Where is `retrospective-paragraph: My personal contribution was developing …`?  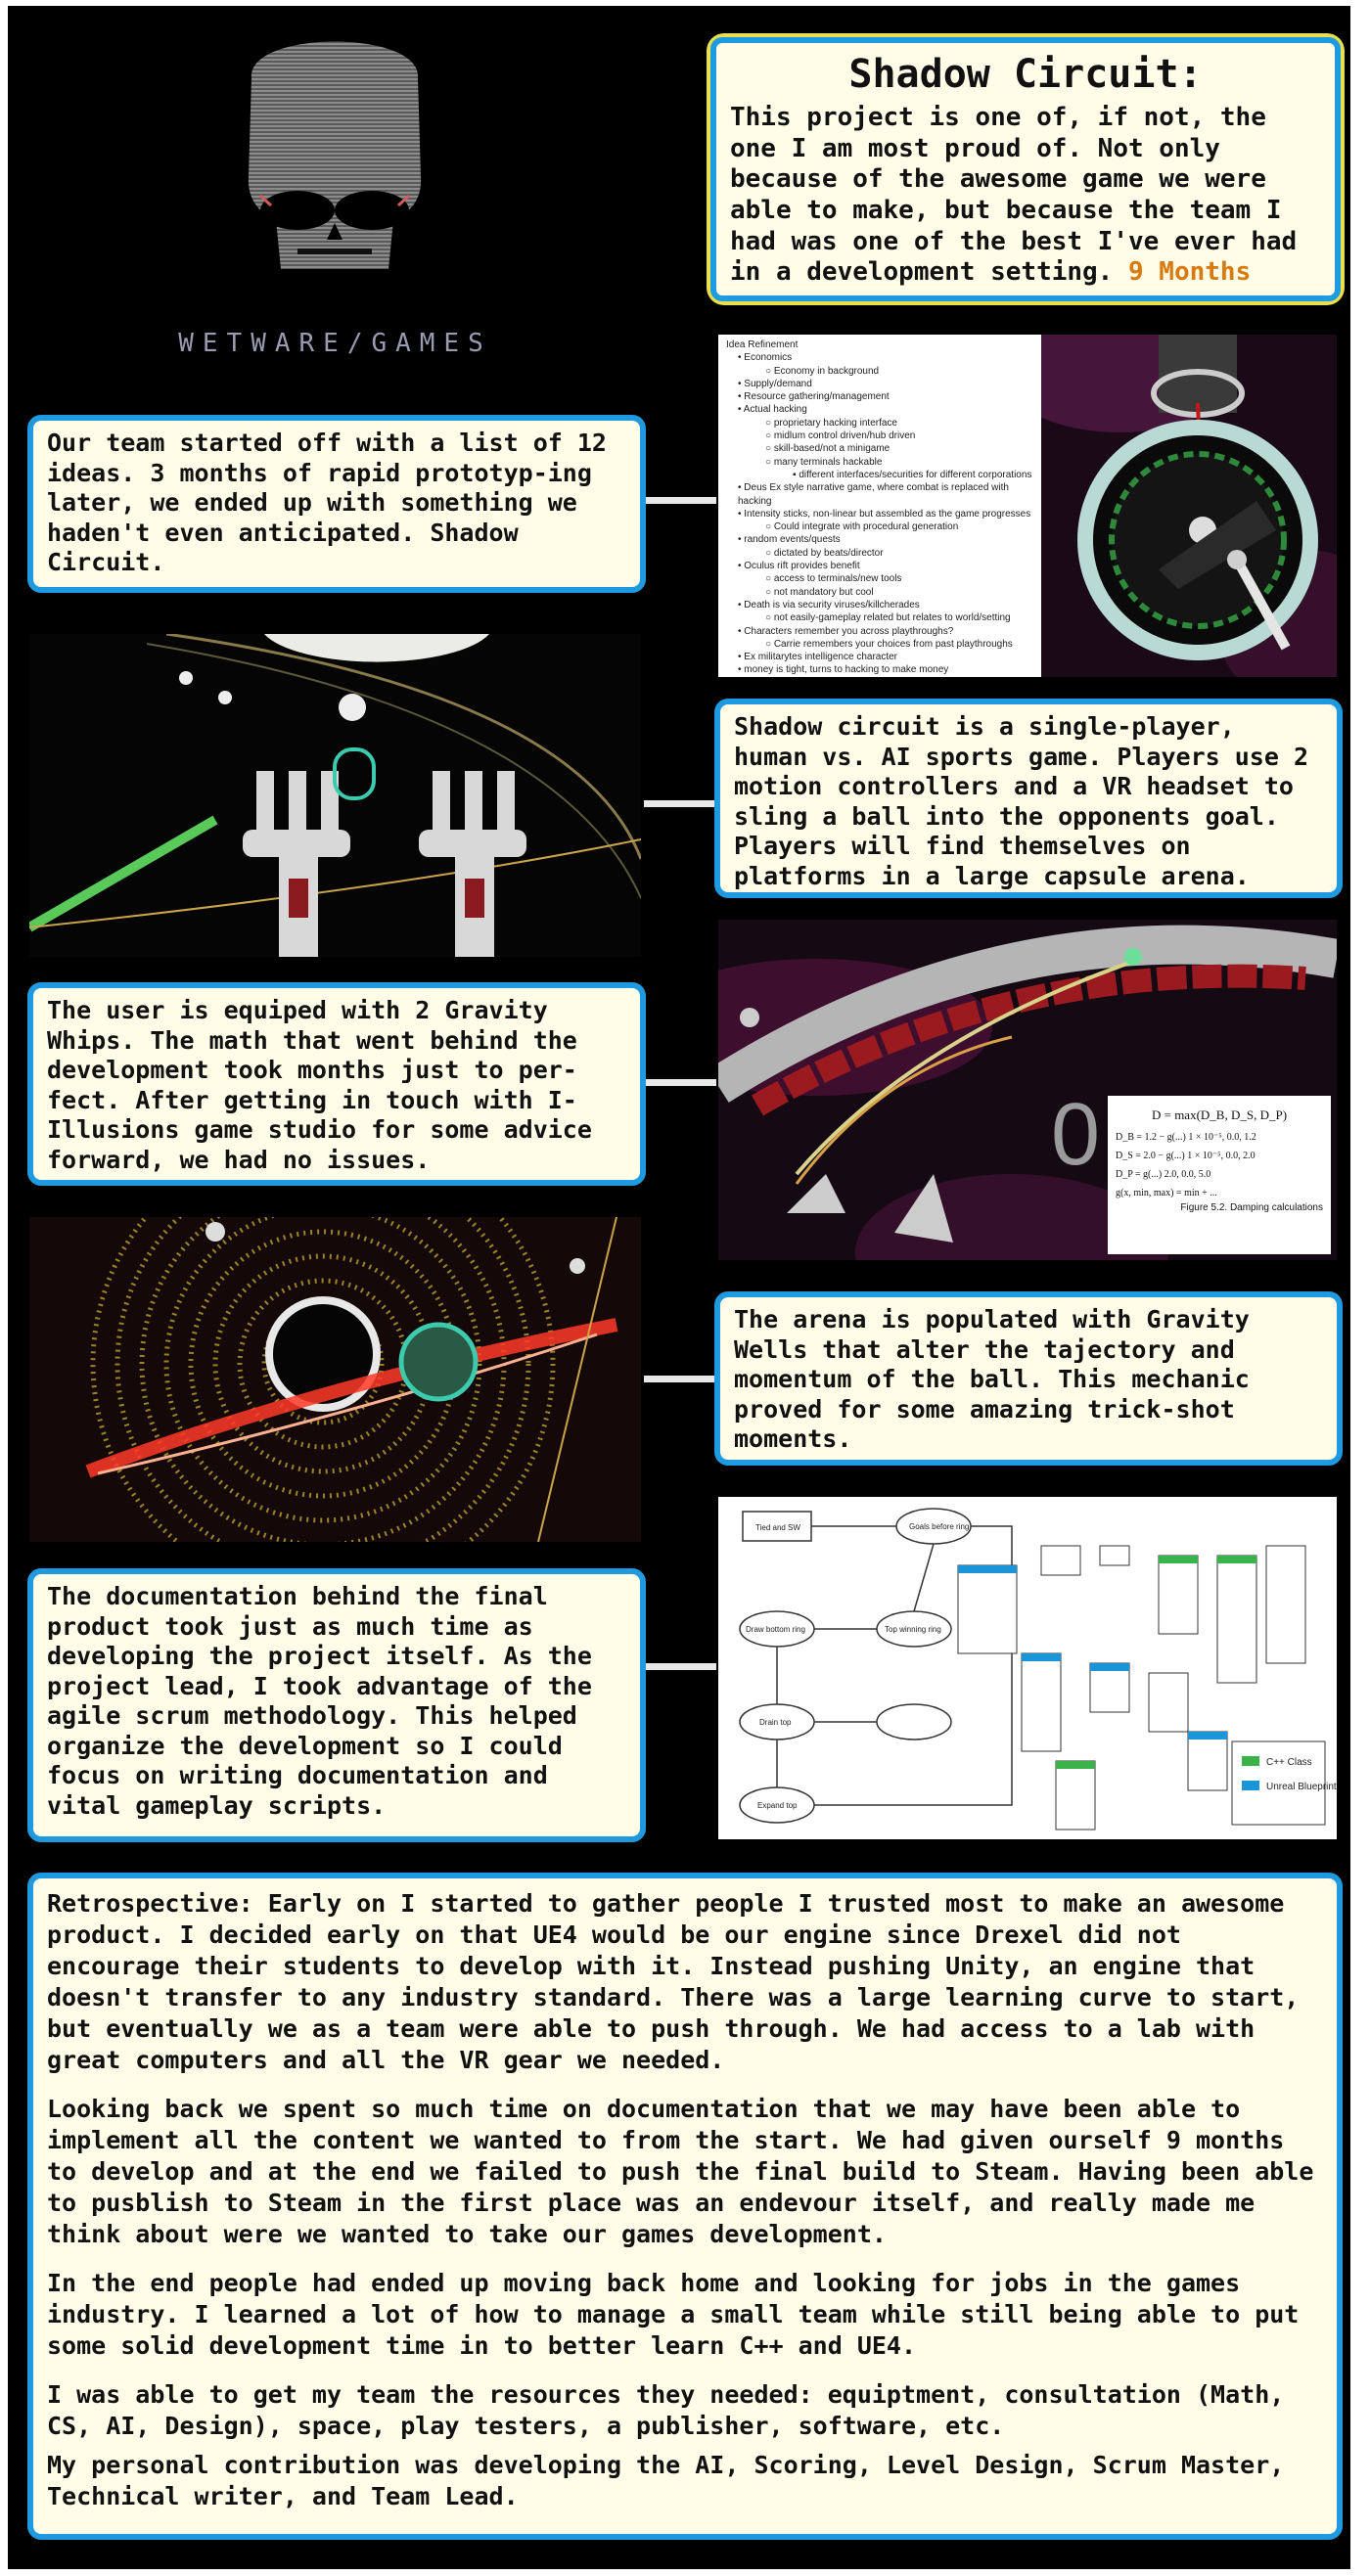
retrospective-paragraph: My personal contribution was developing … is located at coordinates (666, 2480).